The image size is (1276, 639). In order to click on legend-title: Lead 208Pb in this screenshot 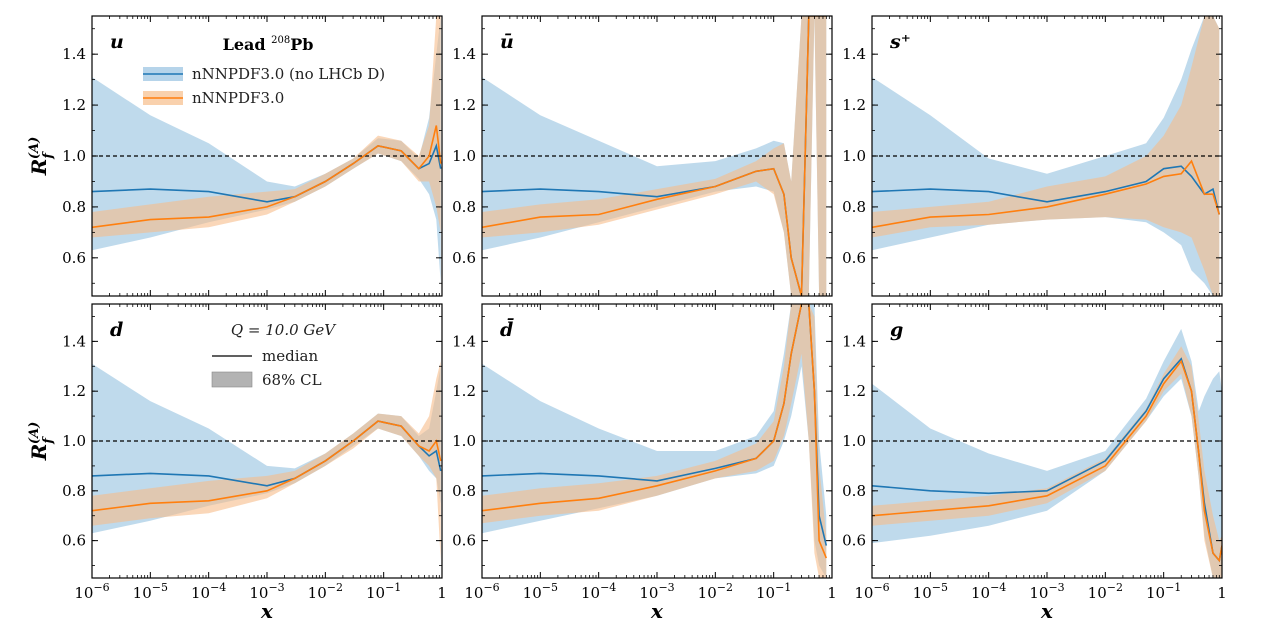, I will do `click(268, 44)`.